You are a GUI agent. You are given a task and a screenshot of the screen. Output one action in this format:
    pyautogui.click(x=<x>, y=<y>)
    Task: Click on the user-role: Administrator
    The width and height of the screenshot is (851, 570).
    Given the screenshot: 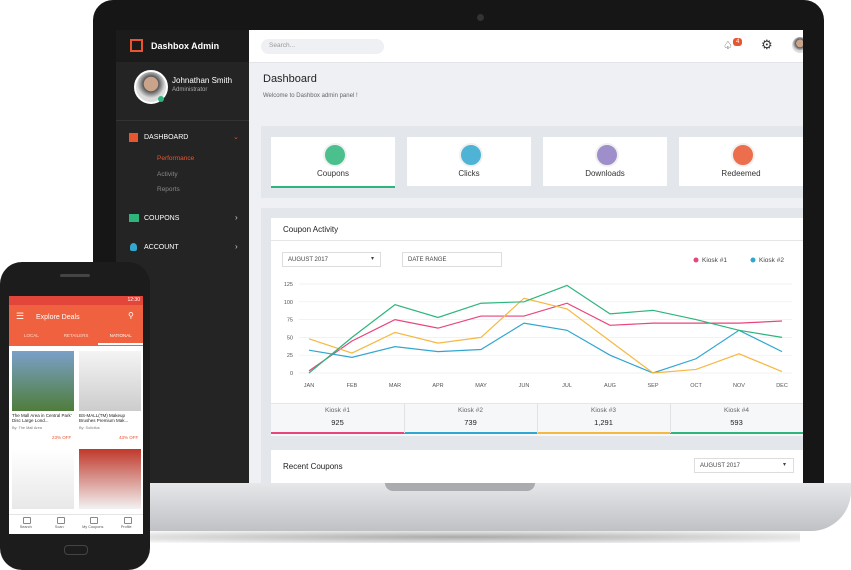 What is the action you would take?
    pyautogui.click(x=190, y=90)
    